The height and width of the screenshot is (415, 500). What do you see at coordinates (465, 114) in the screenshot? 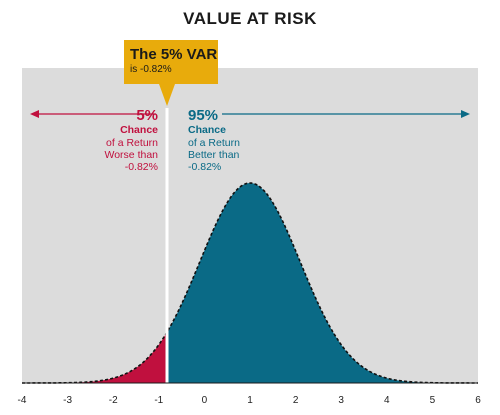
I see `right-arrow-head` at bounding box center [465, 114].